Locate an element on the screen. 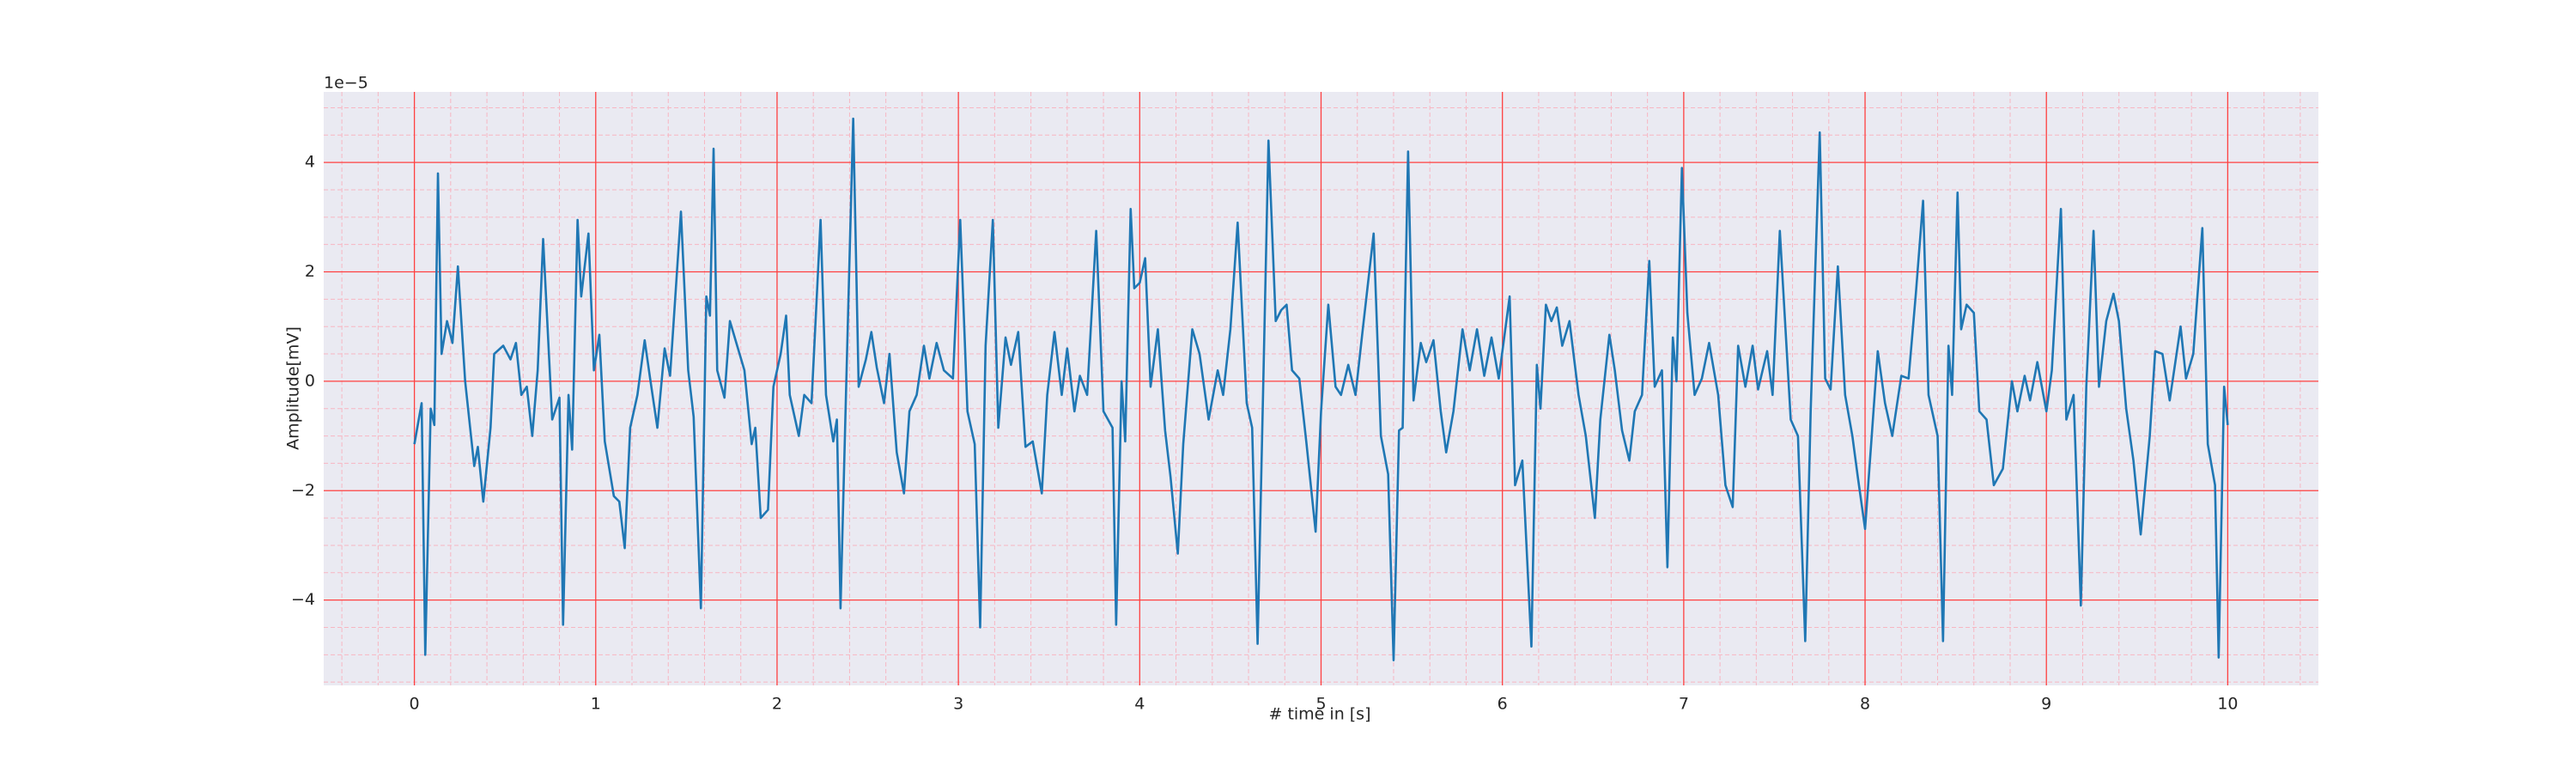  y-tick-label: 4 is located at coordinates (310, 162).